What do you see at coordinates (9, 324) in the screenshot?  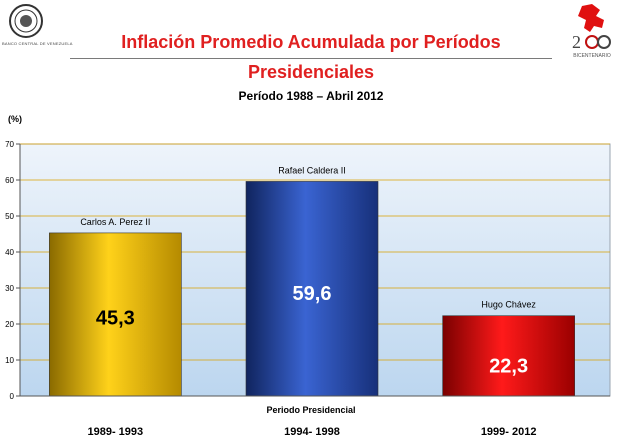 I see `y-tick-label: 20` at bounding box center [9, 324].